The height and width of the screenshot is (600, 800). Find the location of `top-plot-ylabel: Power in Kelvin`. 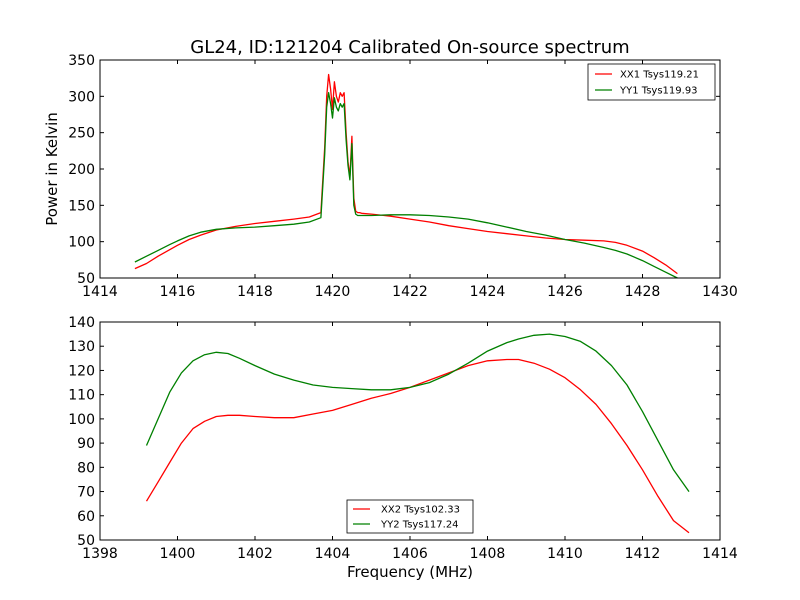

top-plot-ylabel: Power in Kelvin is located at coordinates (52, 169).